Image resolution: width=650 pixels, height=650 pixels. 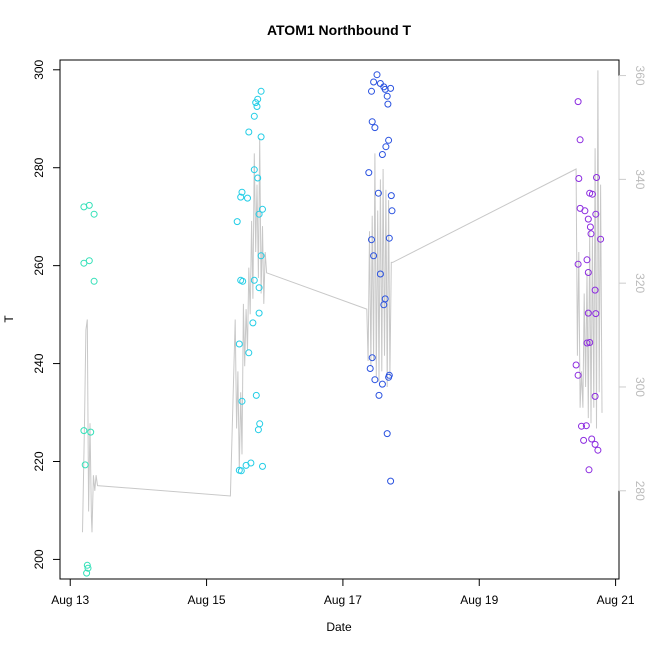 What do you see at coordinates (39, 363) in the screenshot?
I see `y-tick-label: 240` at bounding box center [39, 363].